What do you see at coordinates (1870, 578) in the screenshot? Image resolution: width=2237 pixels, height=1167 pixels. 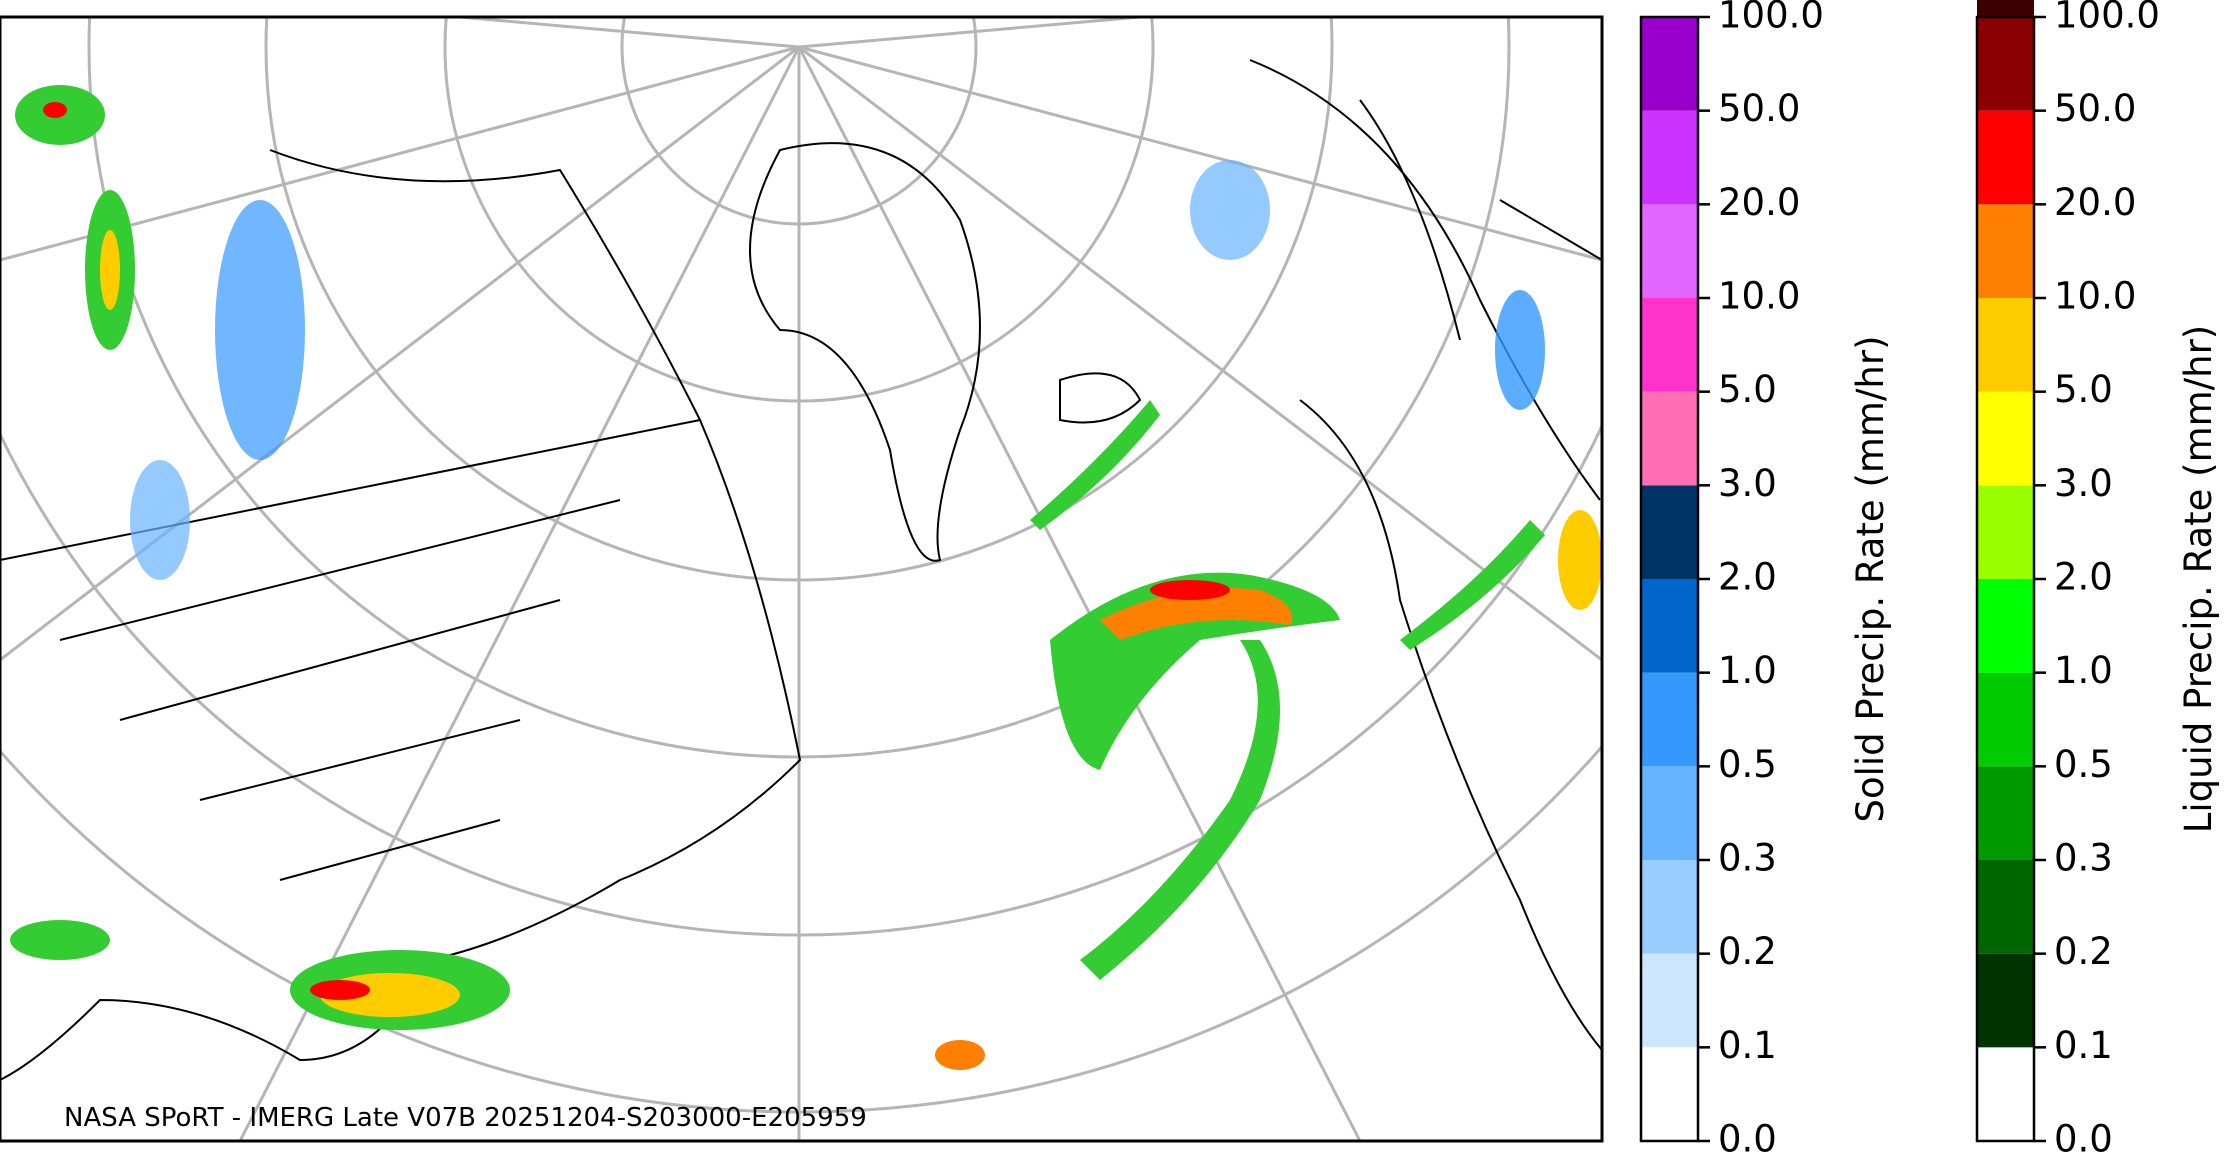 I see `colorbar-label: Solid Precip. Rate (mm/hr)` at bounding box center [1870, 578].